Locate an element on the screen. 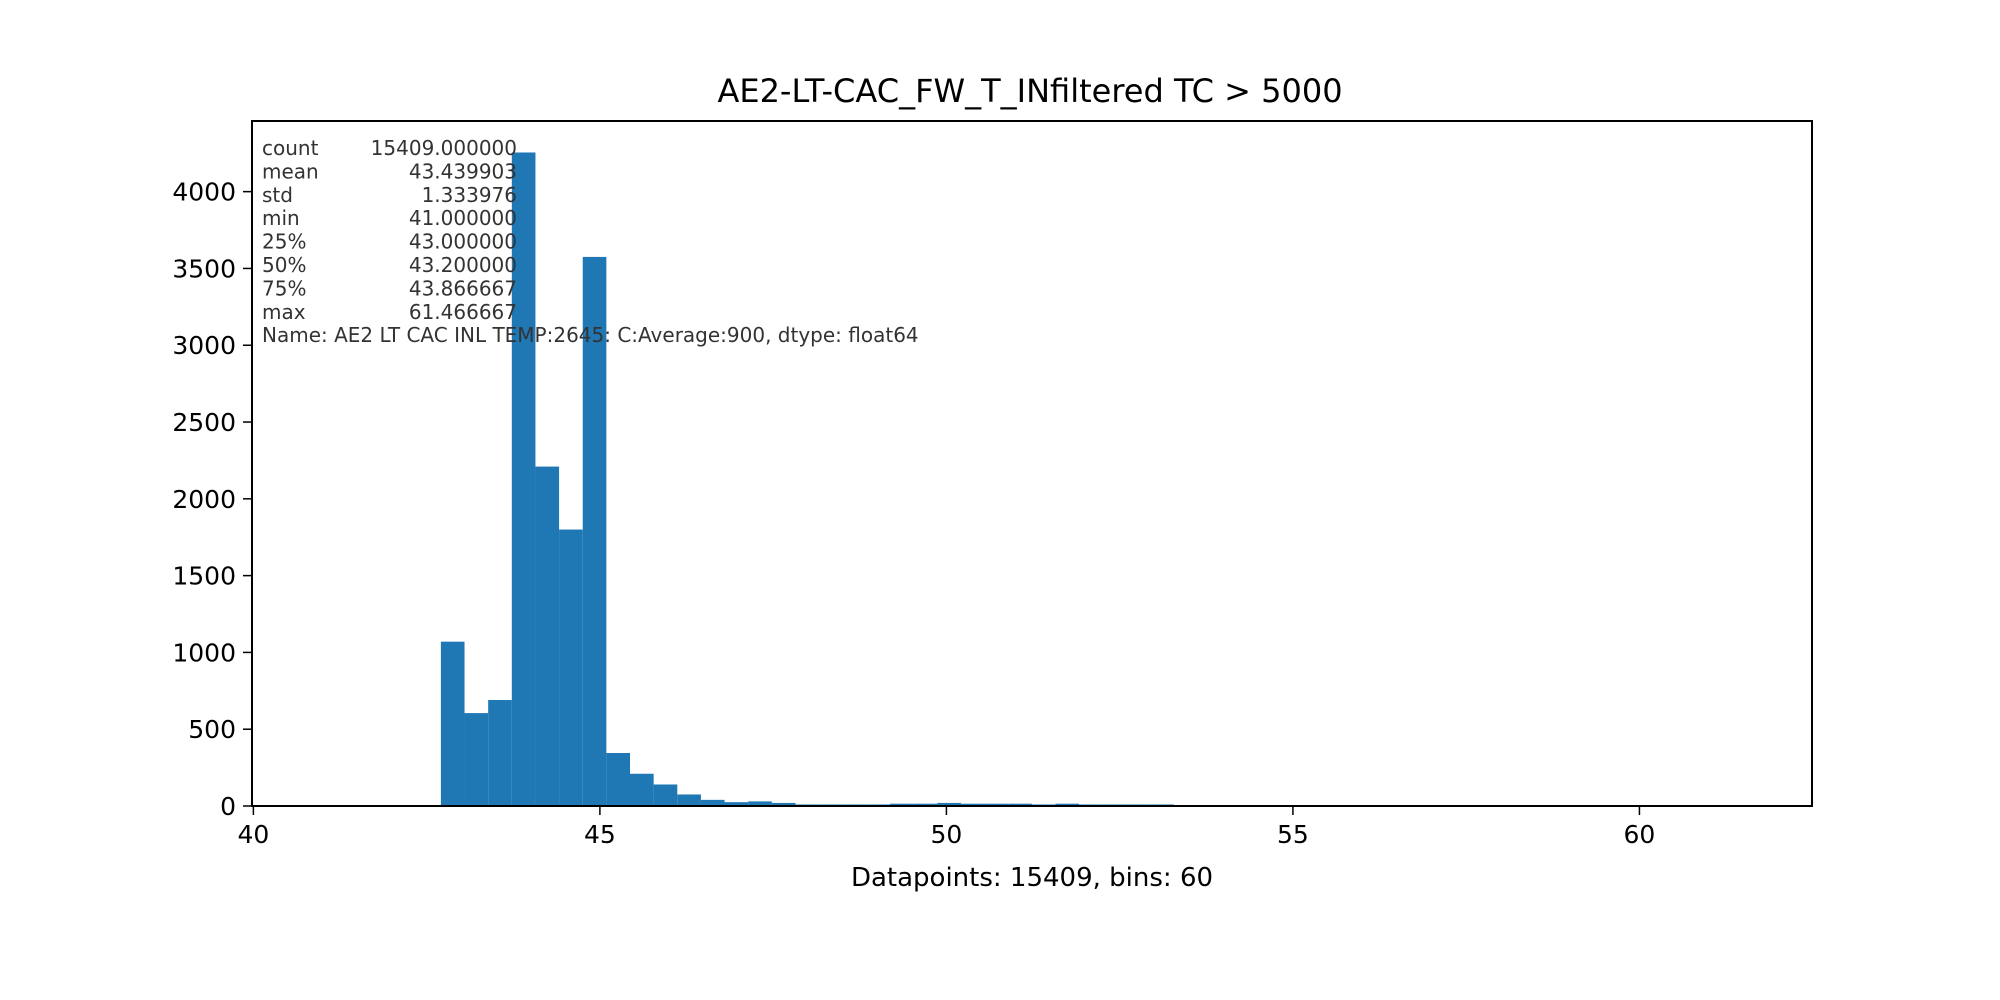  stat-name: count is located at coordinates (290, 148).